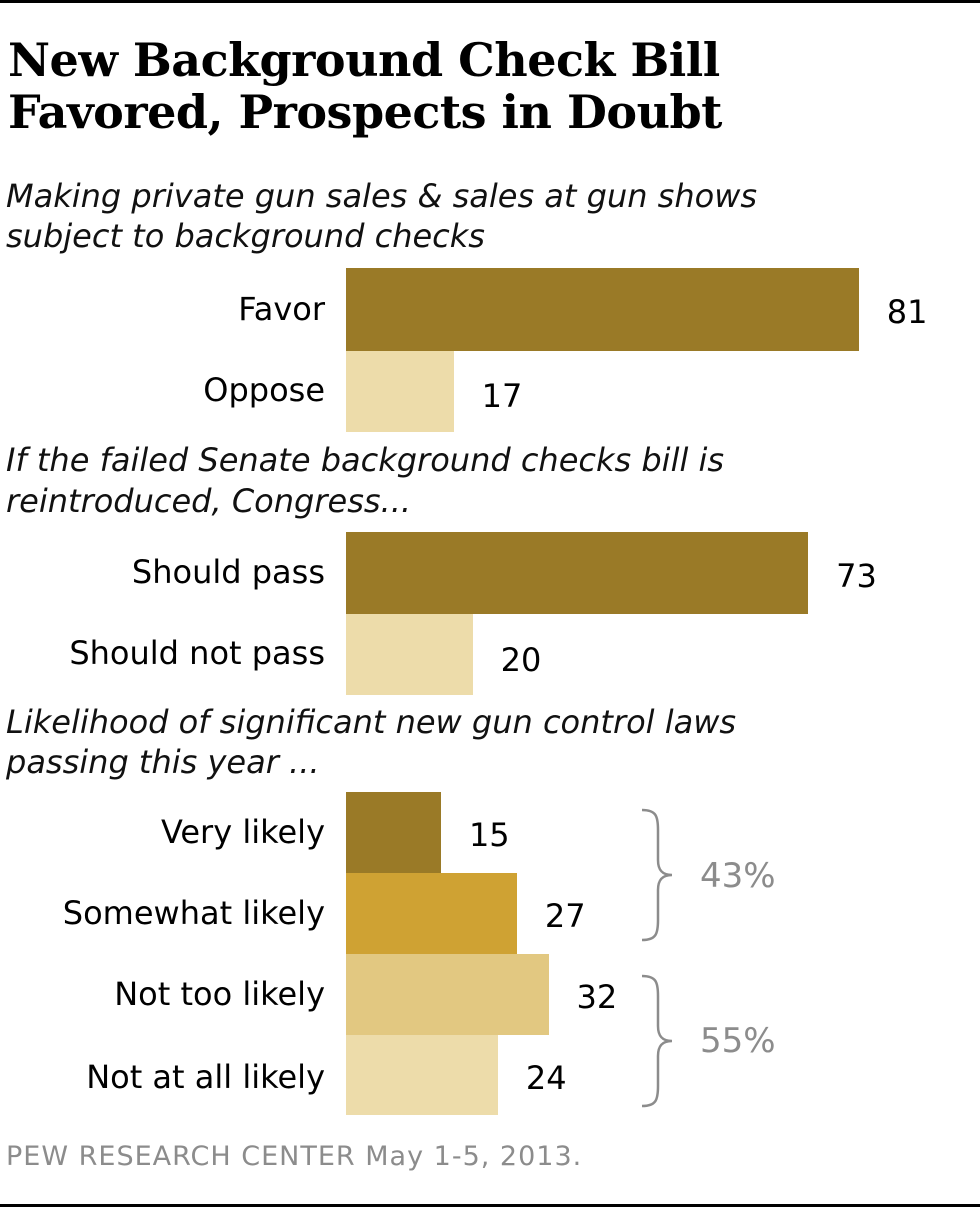 This screenshot has height=1210, width=980. Describe the element at coordinates (294, 1156) in the screenshot. I see `source-note: PEW RESEARCH CENTER May 1-5, 2013.` at that location.